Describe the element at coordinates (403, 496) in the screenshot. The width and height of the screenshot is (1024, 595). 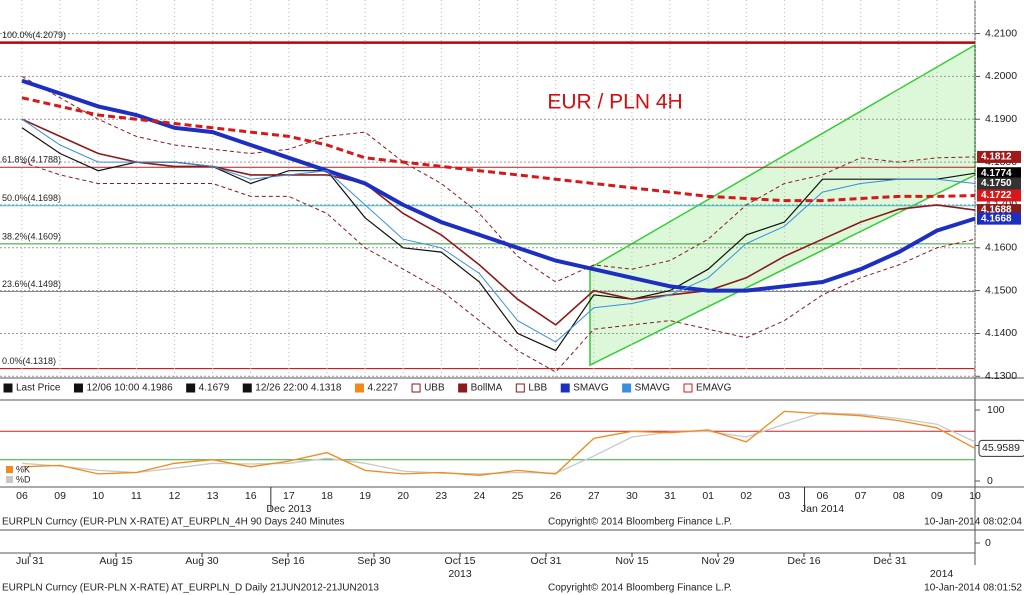
I see `x-tick-label: 20` at that location.